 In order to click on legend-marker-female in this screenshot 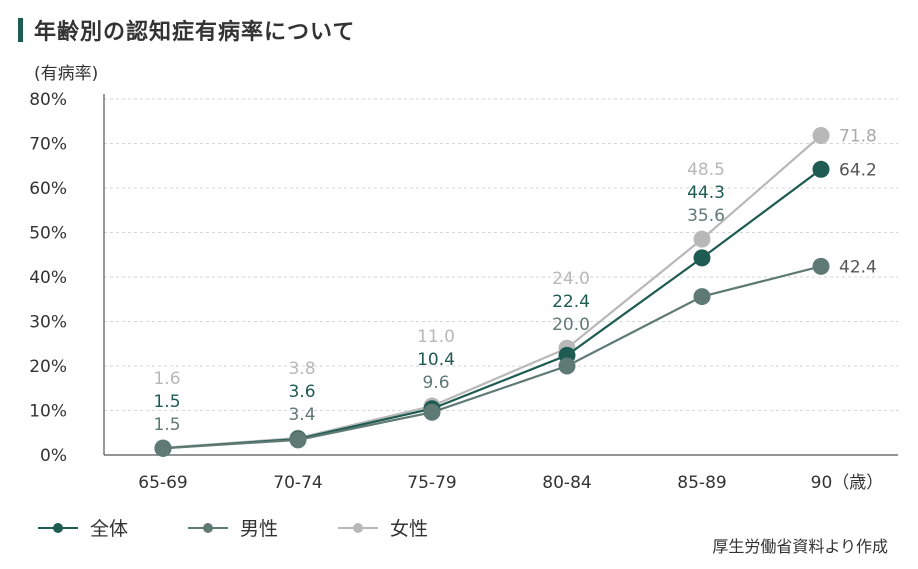, I will do `click(358, 527)`.